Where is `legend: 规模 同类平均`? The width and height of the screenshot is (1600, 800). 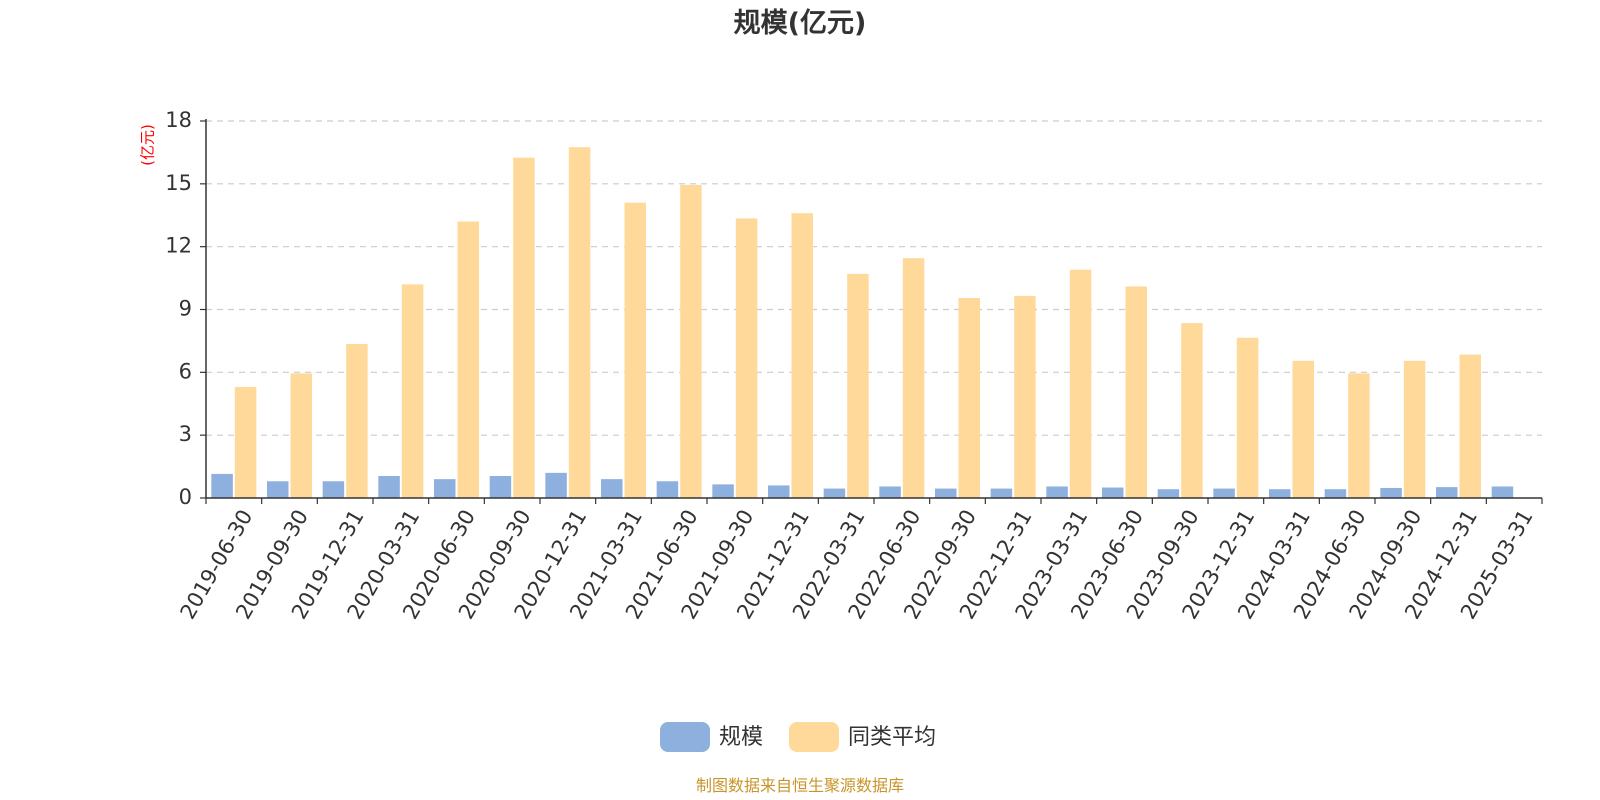 legend: 规模 同类平均 is located at coordinates (798, 737).